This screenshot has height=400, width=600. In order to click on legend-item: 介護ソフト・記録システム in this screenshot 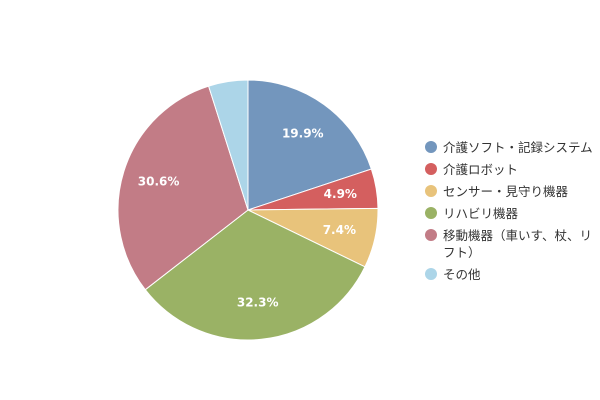, I will do `click(512, 147)`.